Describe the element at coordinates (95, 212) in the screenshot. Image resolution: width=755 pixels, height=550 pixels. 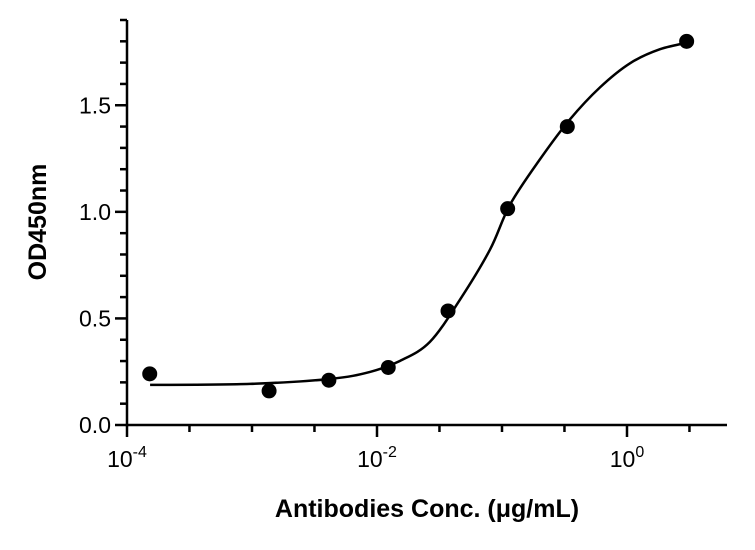
I see `y-tick-label: 1.0` at that location.